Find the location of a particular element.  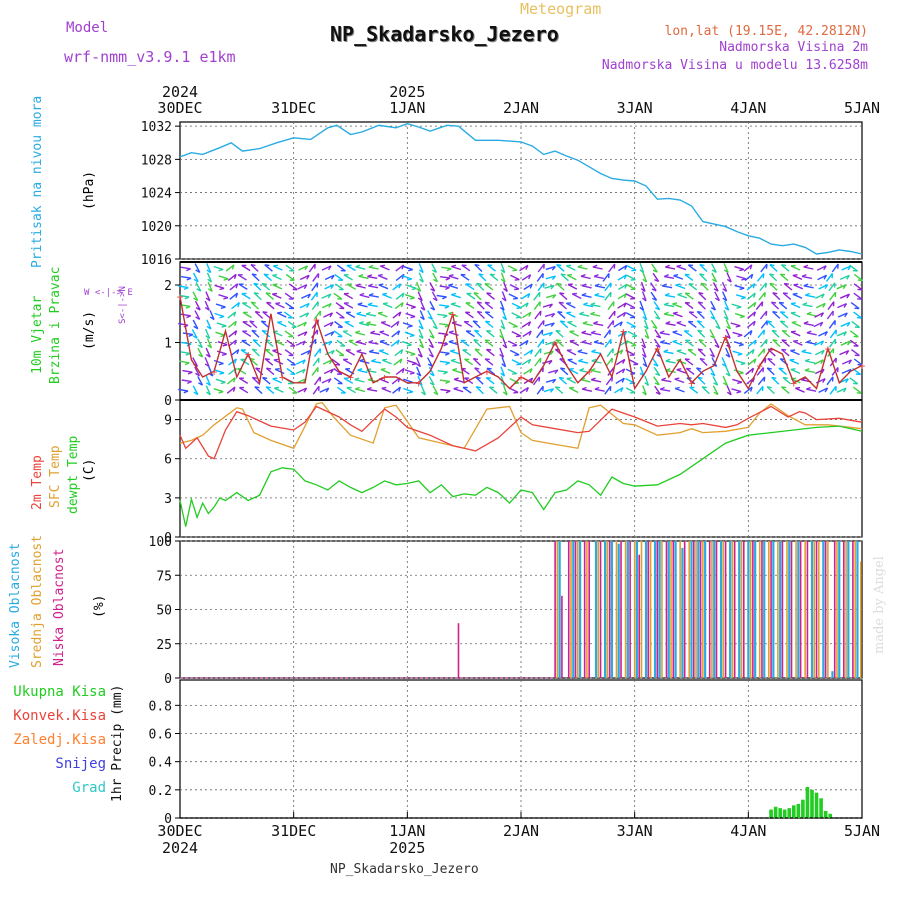

y-tick-label: 75 is located at coordinates (164, 576).